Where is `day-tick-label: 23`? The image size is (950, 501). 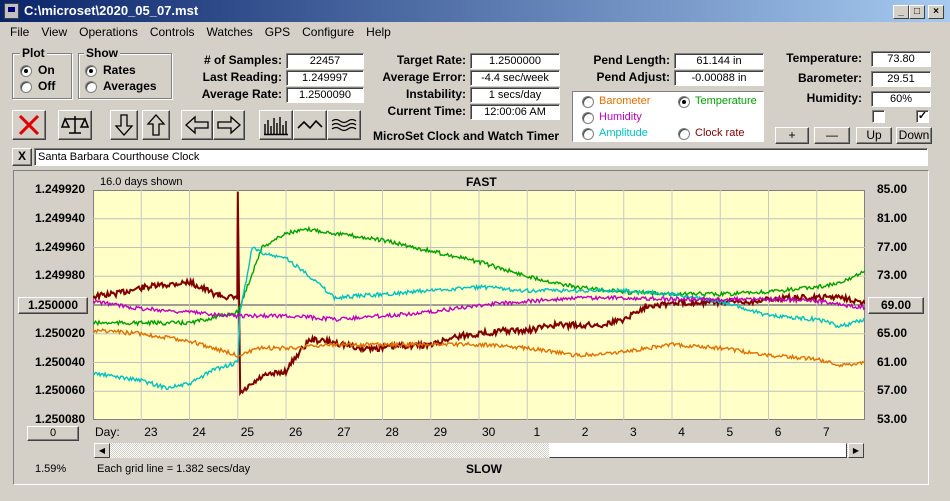 day-tick-label: 23 is located at coordinates (151, 432).